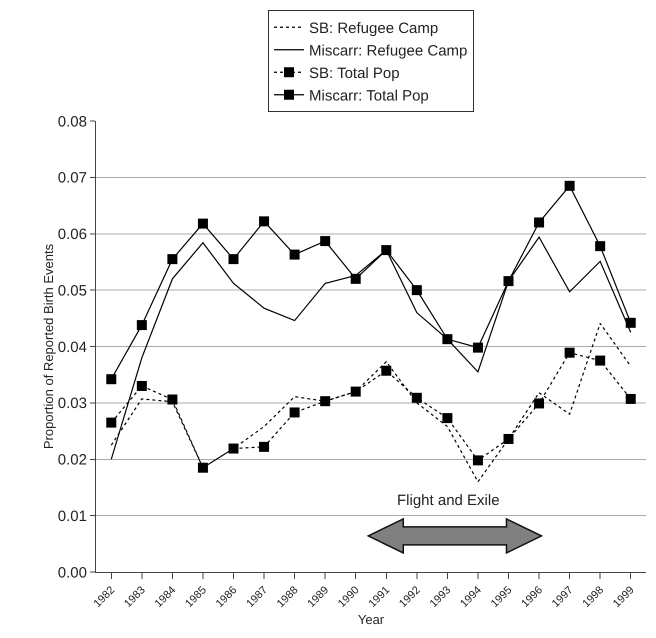 The height and width of the screenshot is (638, 656). Describe the element at coordinates (72, 121) in the screenshot. I see `y-tick-label: 0.08` at that location.